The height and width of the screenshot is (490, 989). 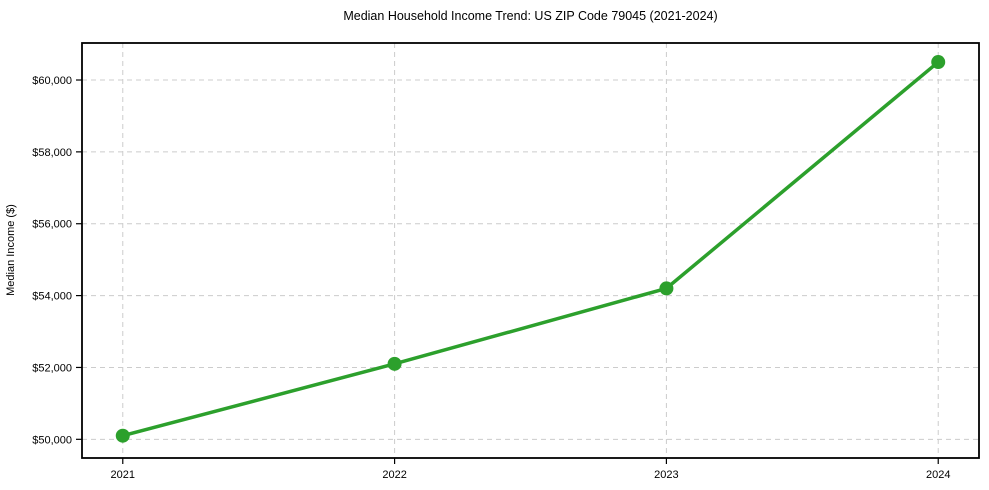 What do you see at coordinates (938, 62) in the screenshot?
I see `data-point-2024` at bounding box center [938, 62].